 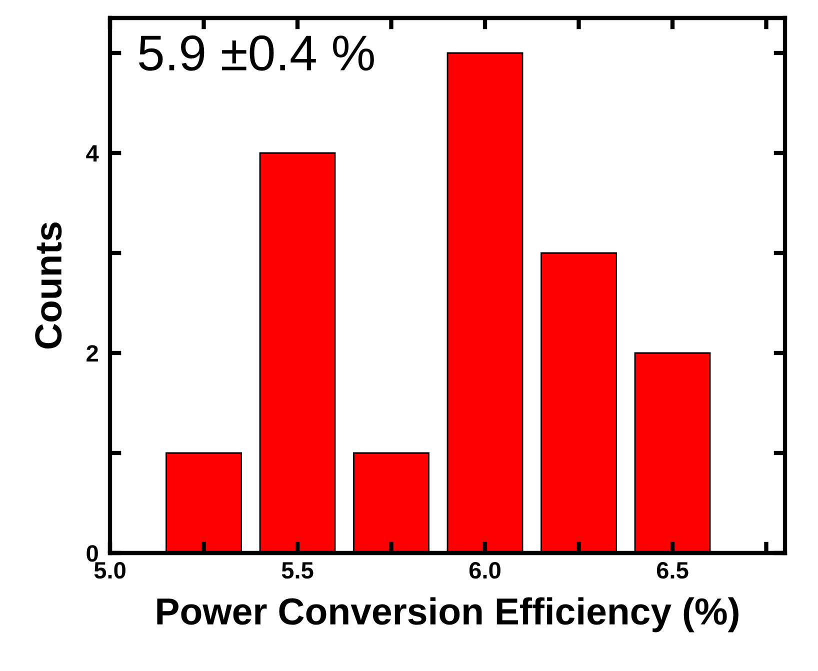 What do you see at coordinates (110, 570) in the screenshot?
I see `x-tick-label: 5.0` at bounding box center [110, 570].